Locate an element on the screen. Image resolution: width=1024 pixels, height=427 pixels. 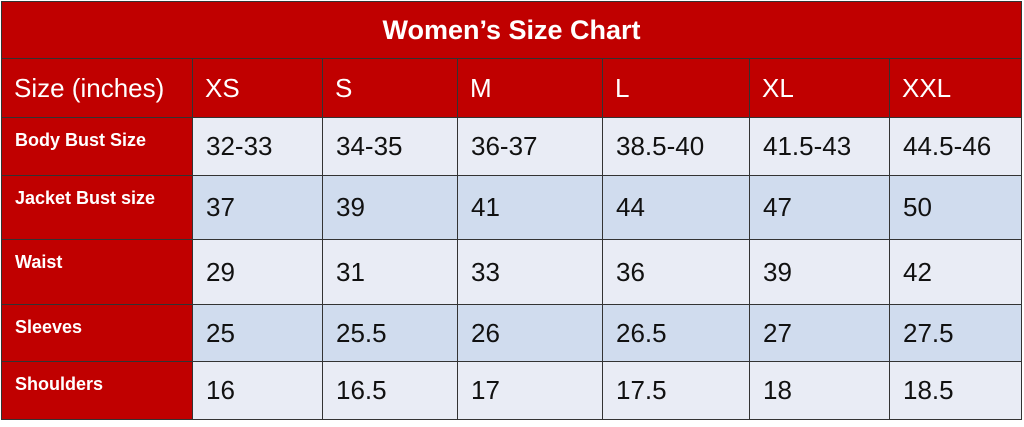
table-cell: 16 is located at coordinates (258, 391).